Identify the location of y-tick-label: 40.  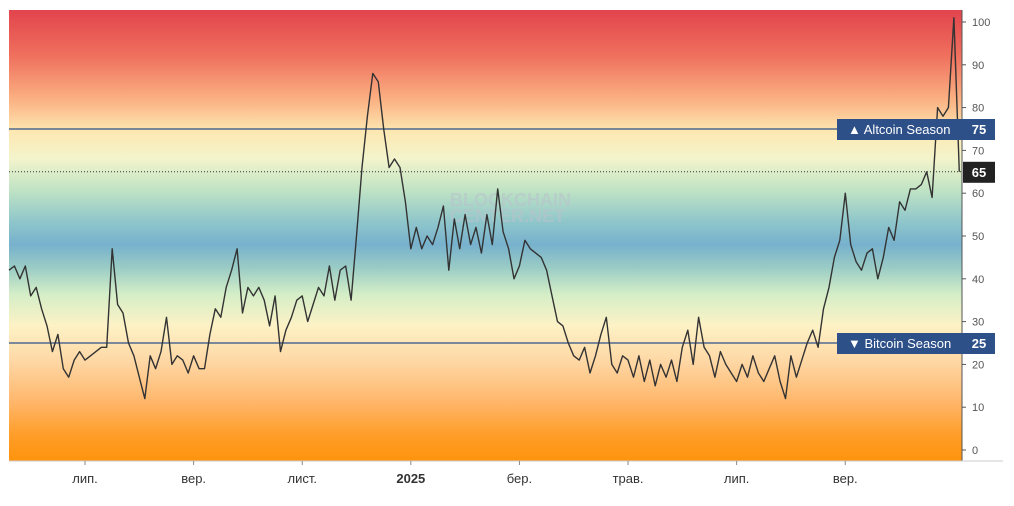
(978, 280).